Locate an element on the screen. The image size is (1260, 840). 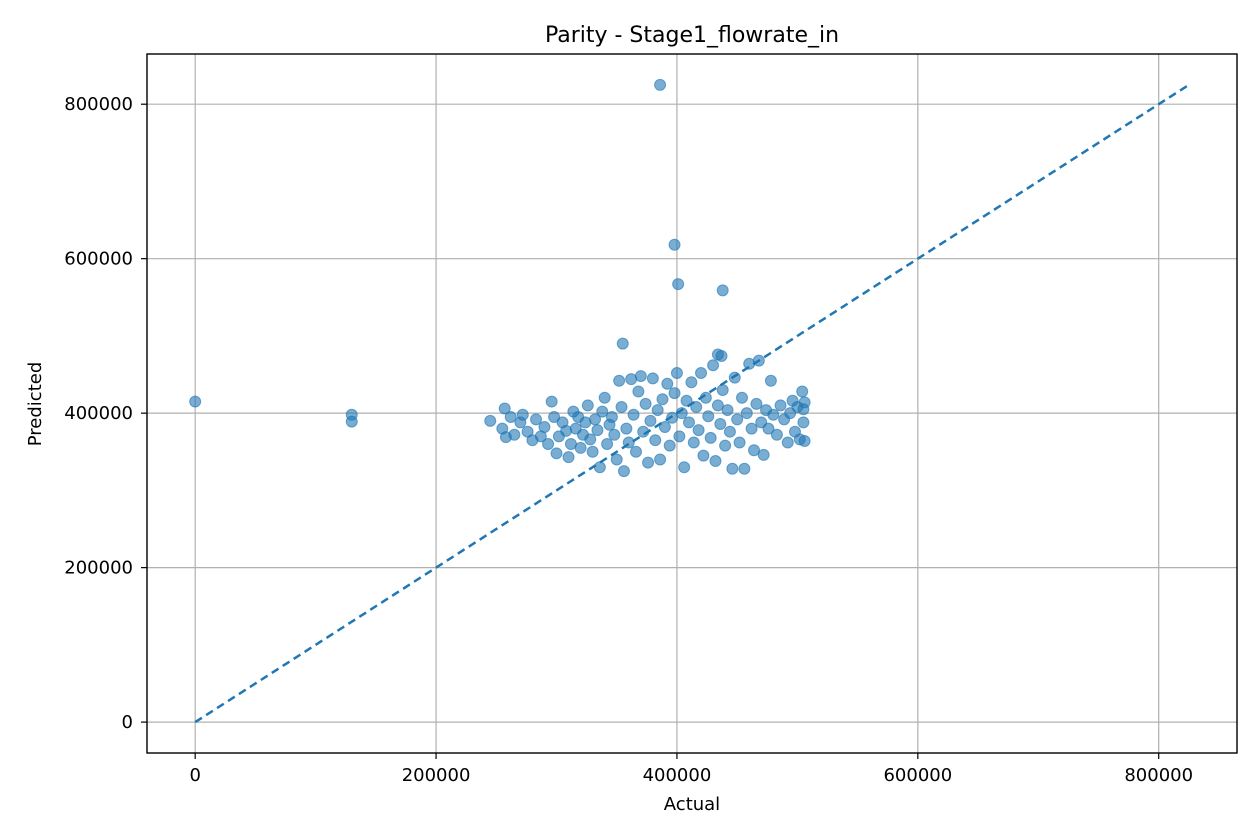
y-tick-label: 200000 is located at coordinates (98, 568).